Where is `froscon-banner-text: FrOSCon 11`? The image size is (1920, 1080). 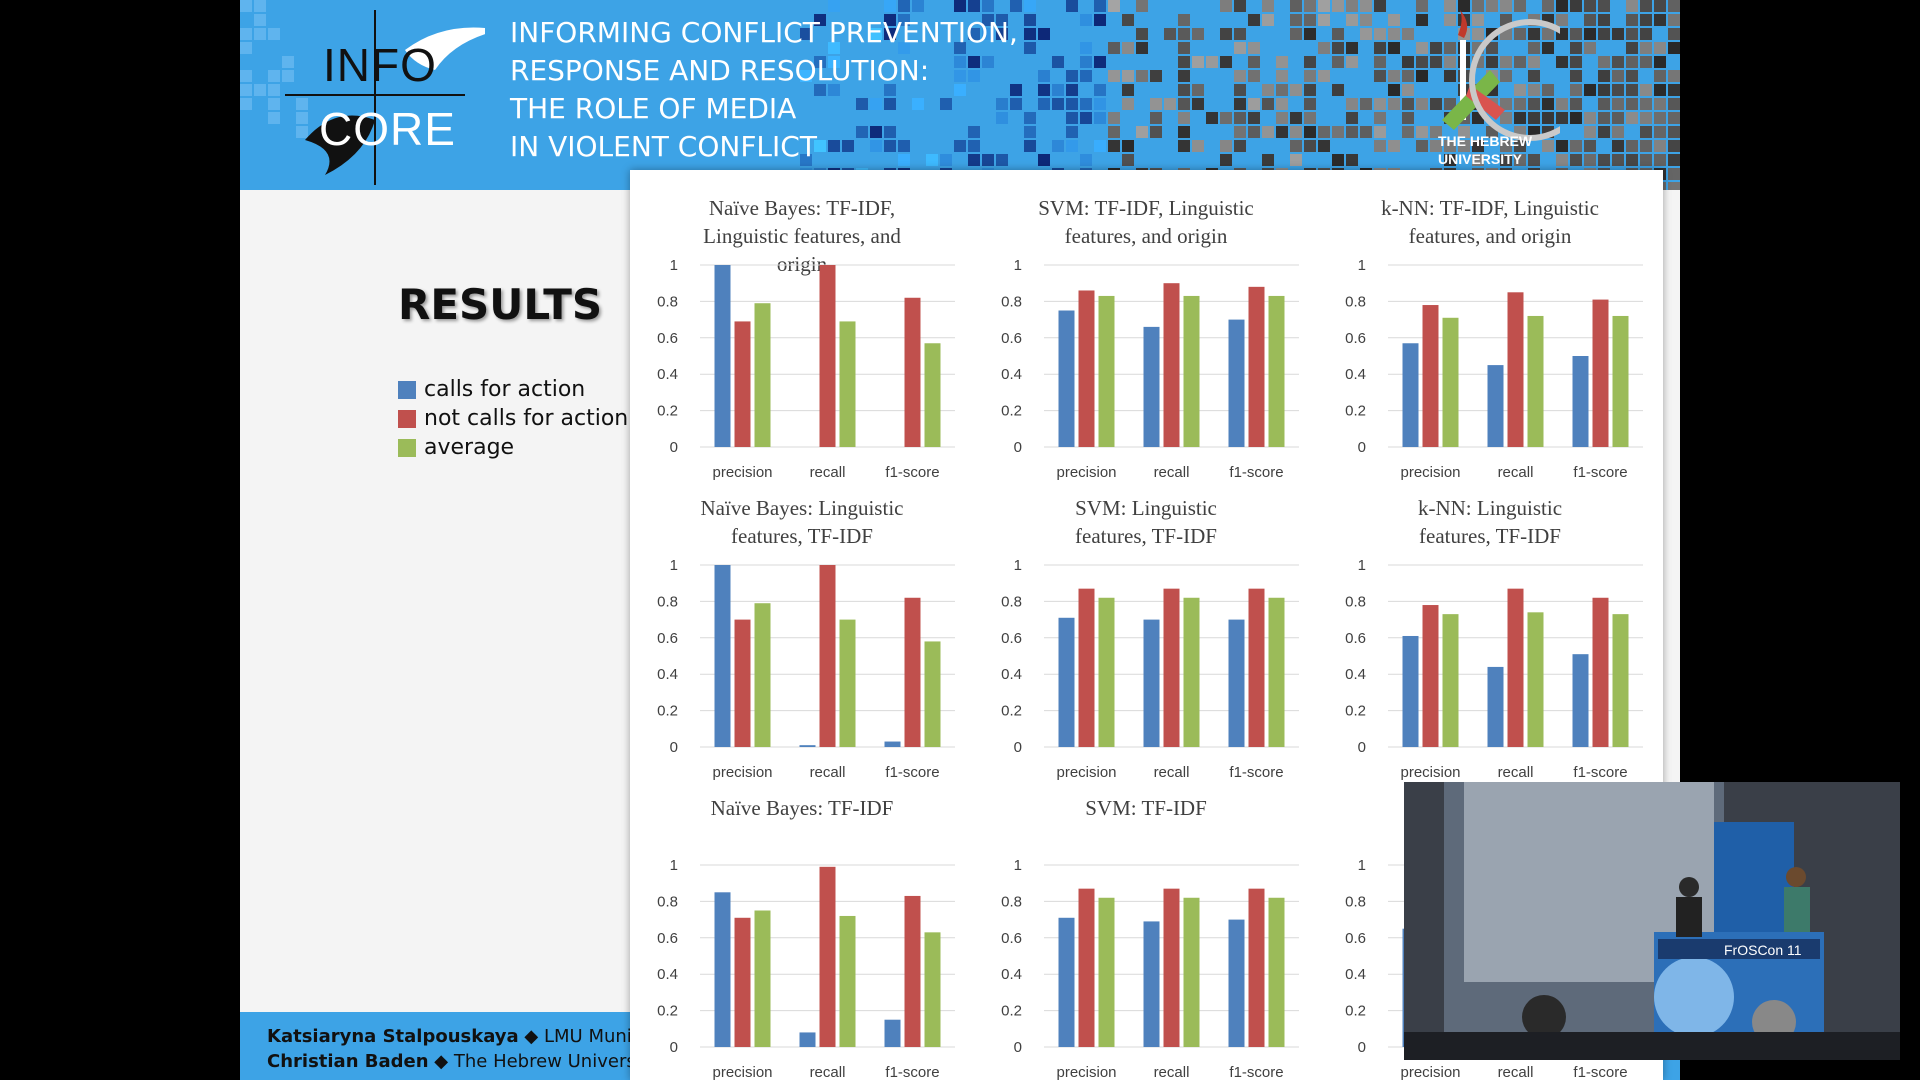 froscon-banner-text: FrOSCon 11 is located at coordinates (1763, 950).